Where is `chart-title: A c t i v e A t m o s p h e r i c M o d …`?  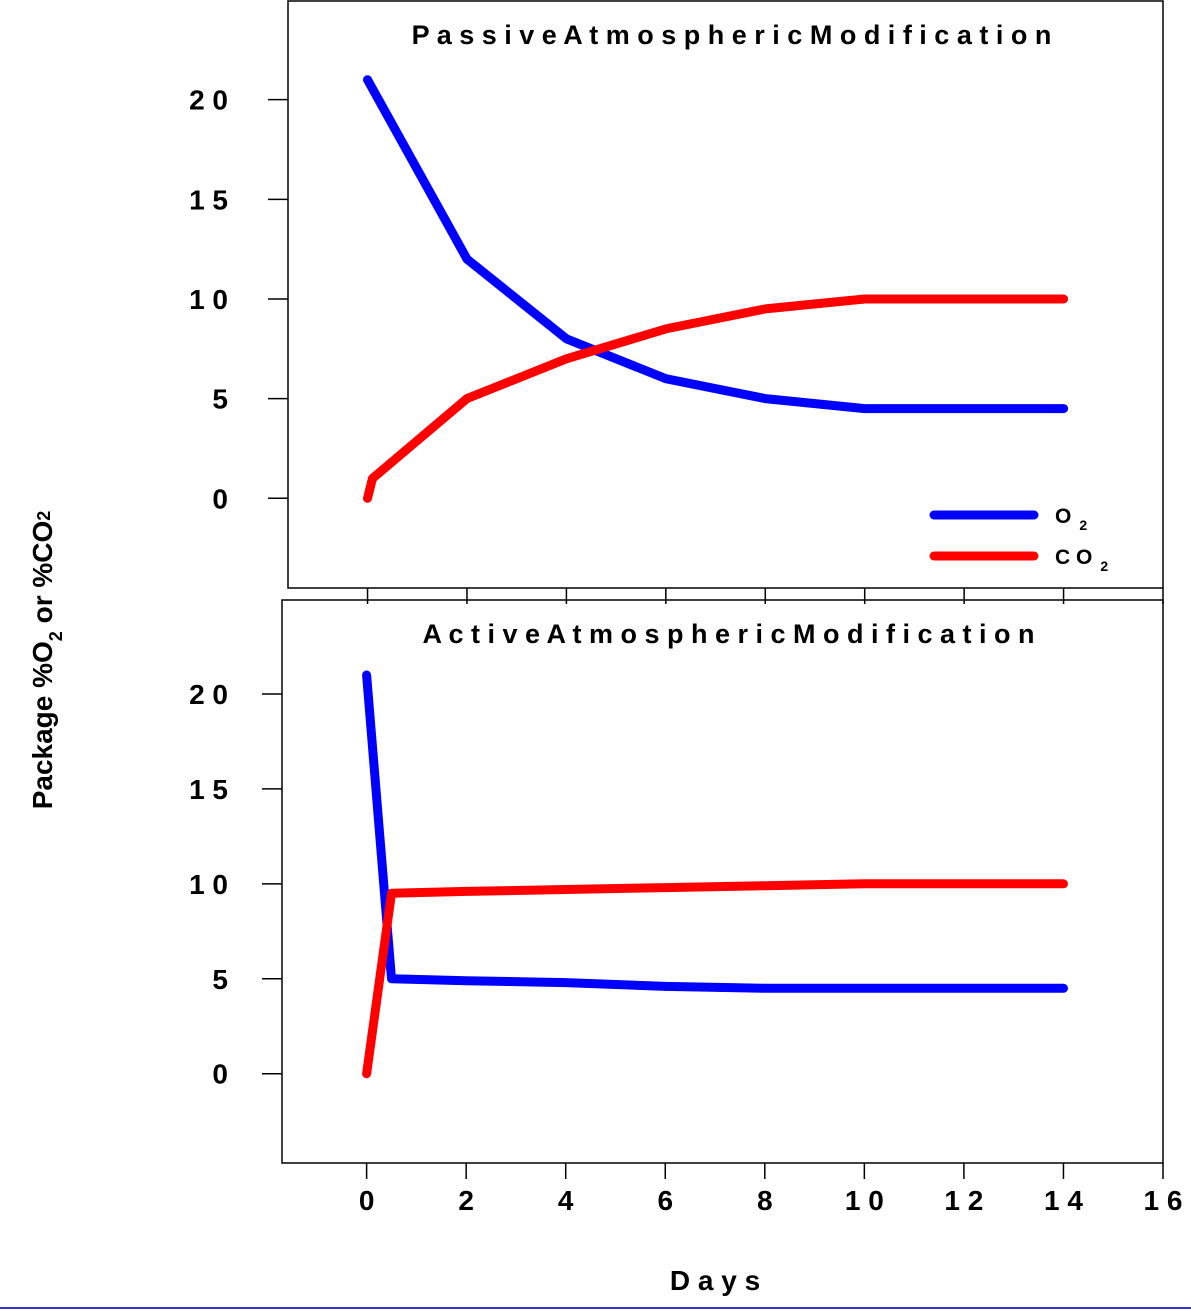
chart-title: A c t i v e A t m o s p h e r i c M o d … is located at coordinates (728, 634).